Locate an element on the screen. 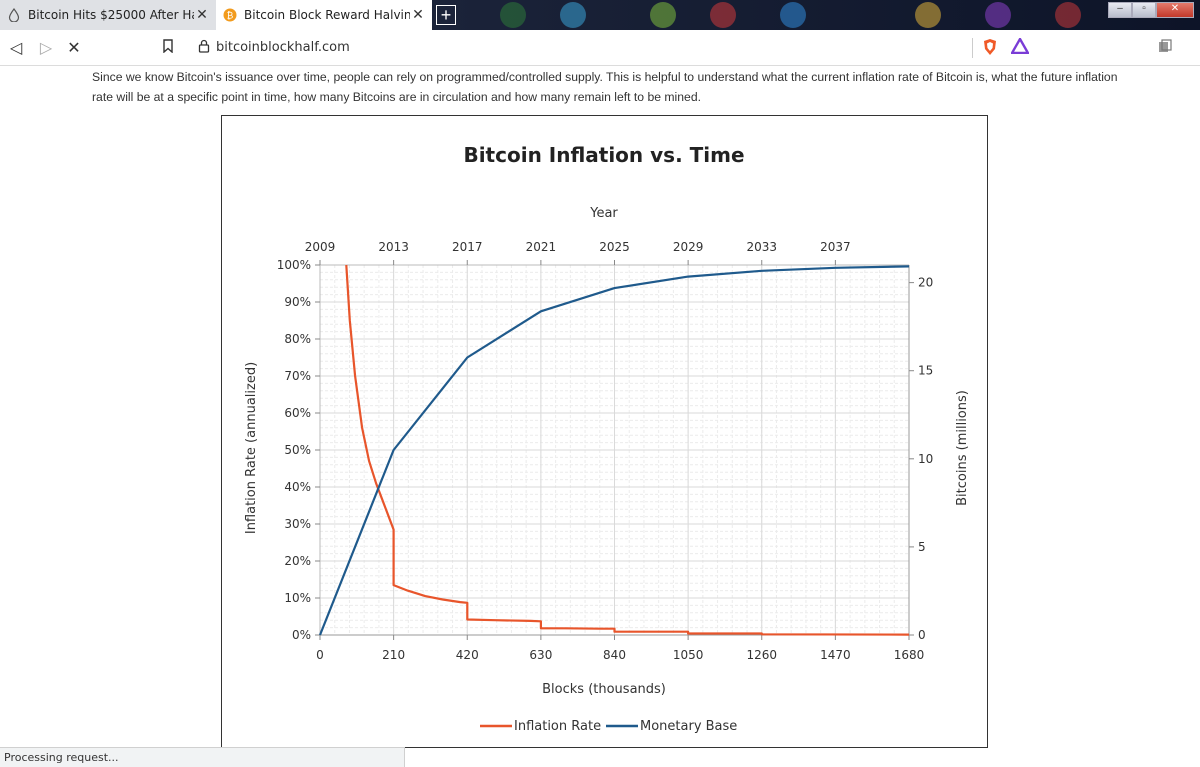 This screenshot has height=767, width=1200. y-left-tick-label: 0% is located at coordinates (301, 635).